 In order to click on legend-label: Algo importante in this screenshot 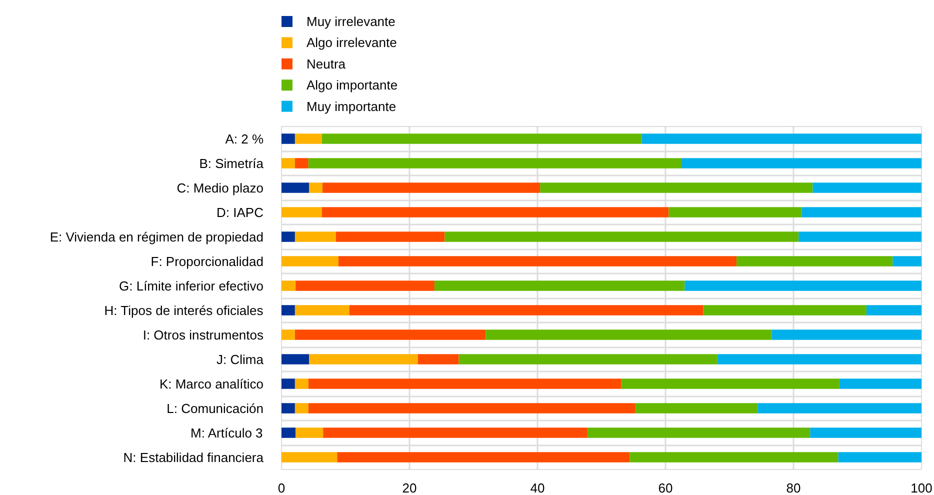, I will do `click(352, 85)`.